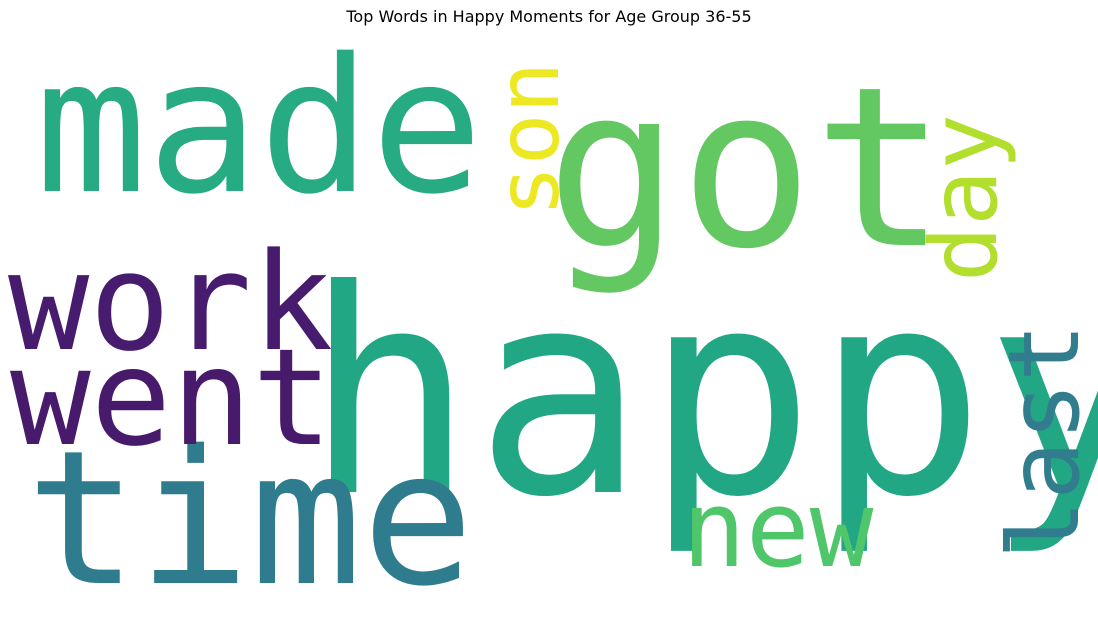 The image size is (1098, 627). I want to click on word-went: went, so click(171, 398).